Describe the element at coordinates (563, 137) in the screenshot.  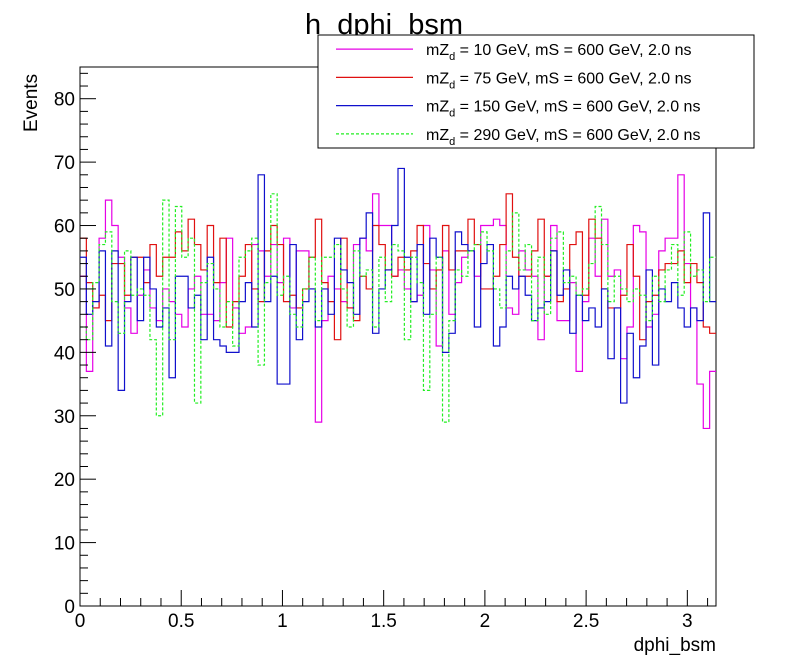
I see `legend-label-4: mZd = 290 GeV, mS = 600 GeV, 2.0 ns` at that location.